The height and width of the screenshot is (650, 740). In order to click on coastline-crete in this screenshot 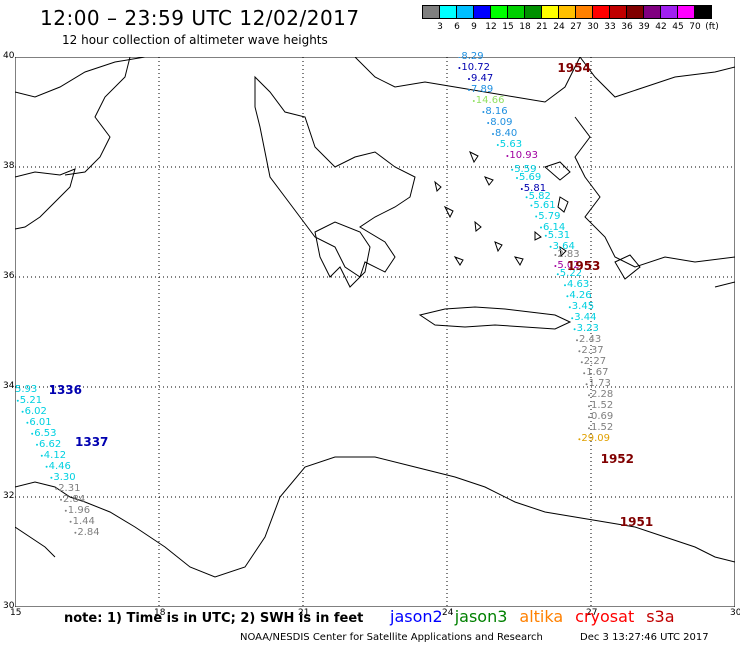, I will do `click(495, 318)`.